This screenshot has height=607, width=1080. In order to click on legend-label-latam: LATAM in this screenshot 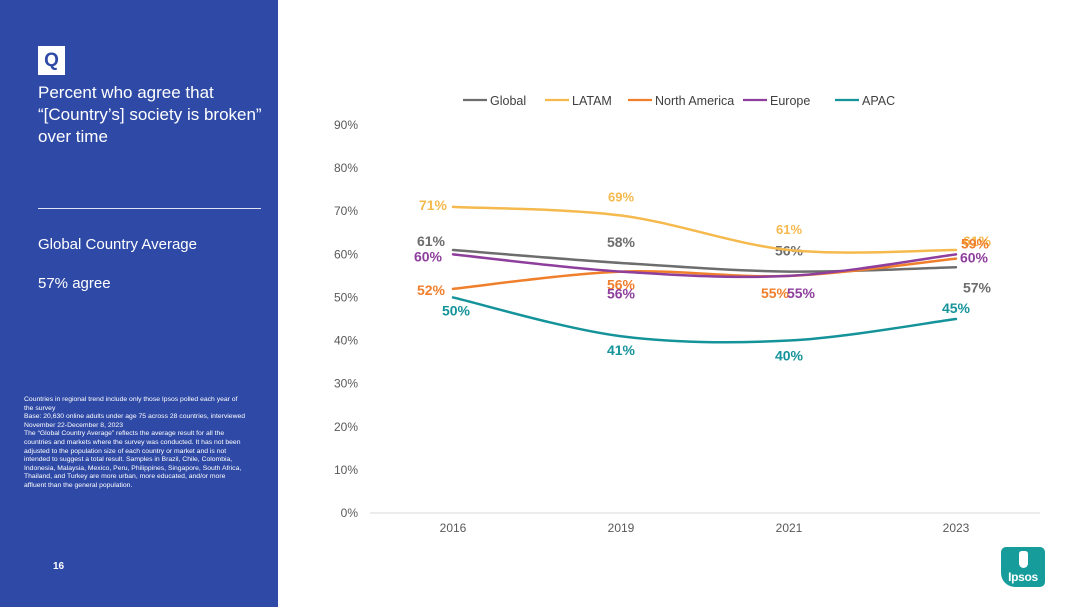, I will do `click(592, 101)`.